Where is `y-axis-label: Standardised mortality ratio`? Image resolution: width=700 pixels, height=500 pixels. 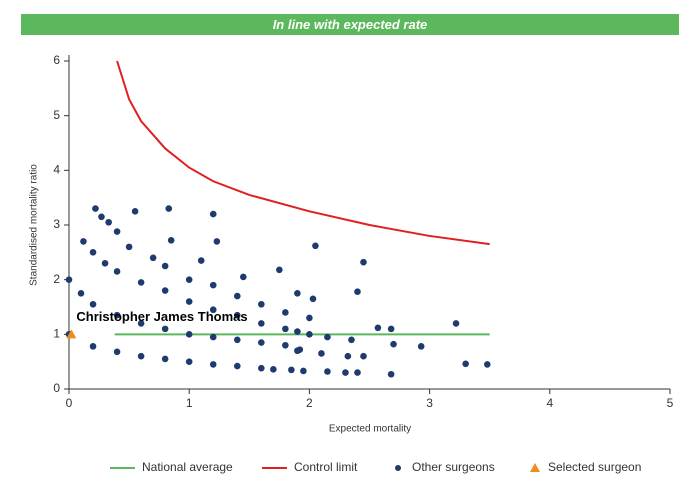 y-axis-label: Standardised mortality ratio is located at coordinates (34, 225).